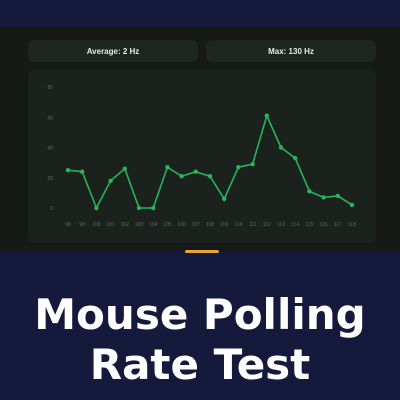 The height and width of the screenshot is (400, 400). I want to click on x-tick-label: 112, so click(267, 225).